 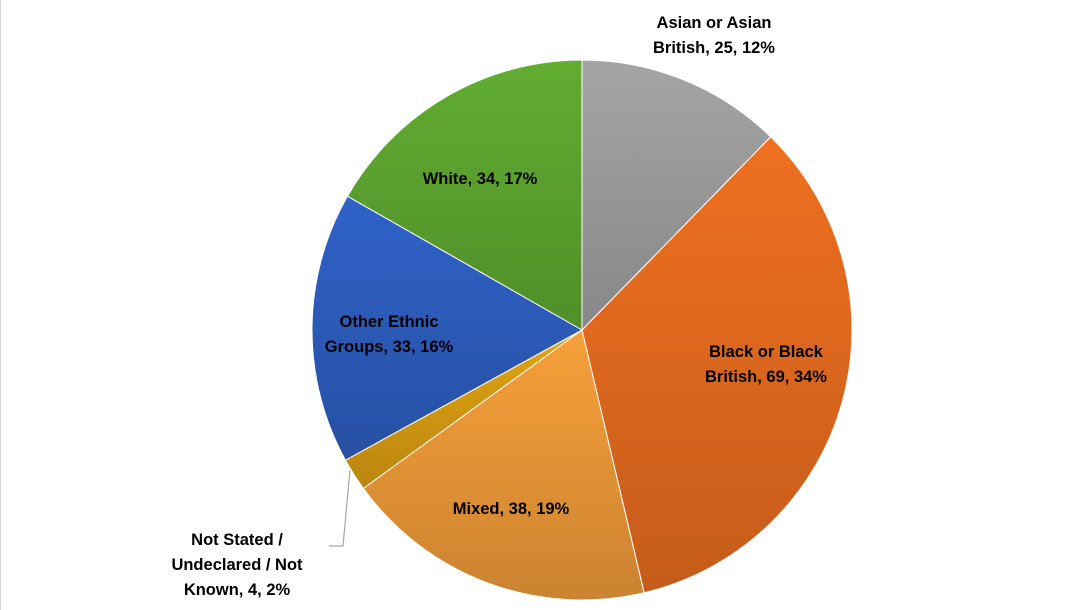 I want to click on slice-label-white: White, 34, 17%, so click(x=480, y=179).